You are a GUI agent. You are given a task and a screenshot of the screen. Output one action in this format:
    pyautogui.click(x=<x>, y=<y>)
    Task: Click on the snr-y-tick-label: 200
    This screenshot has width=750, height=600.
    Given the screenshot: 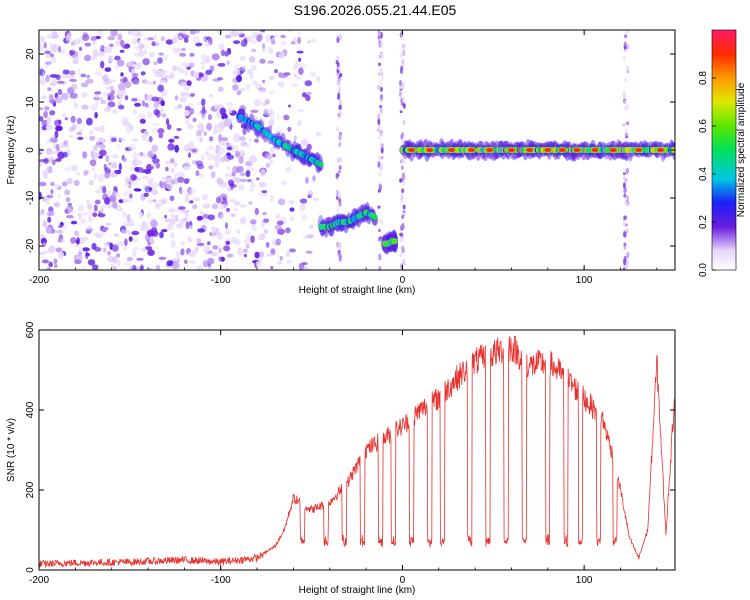 What is the action you would take?
    pyautogui.click(x=30, y=489)
    